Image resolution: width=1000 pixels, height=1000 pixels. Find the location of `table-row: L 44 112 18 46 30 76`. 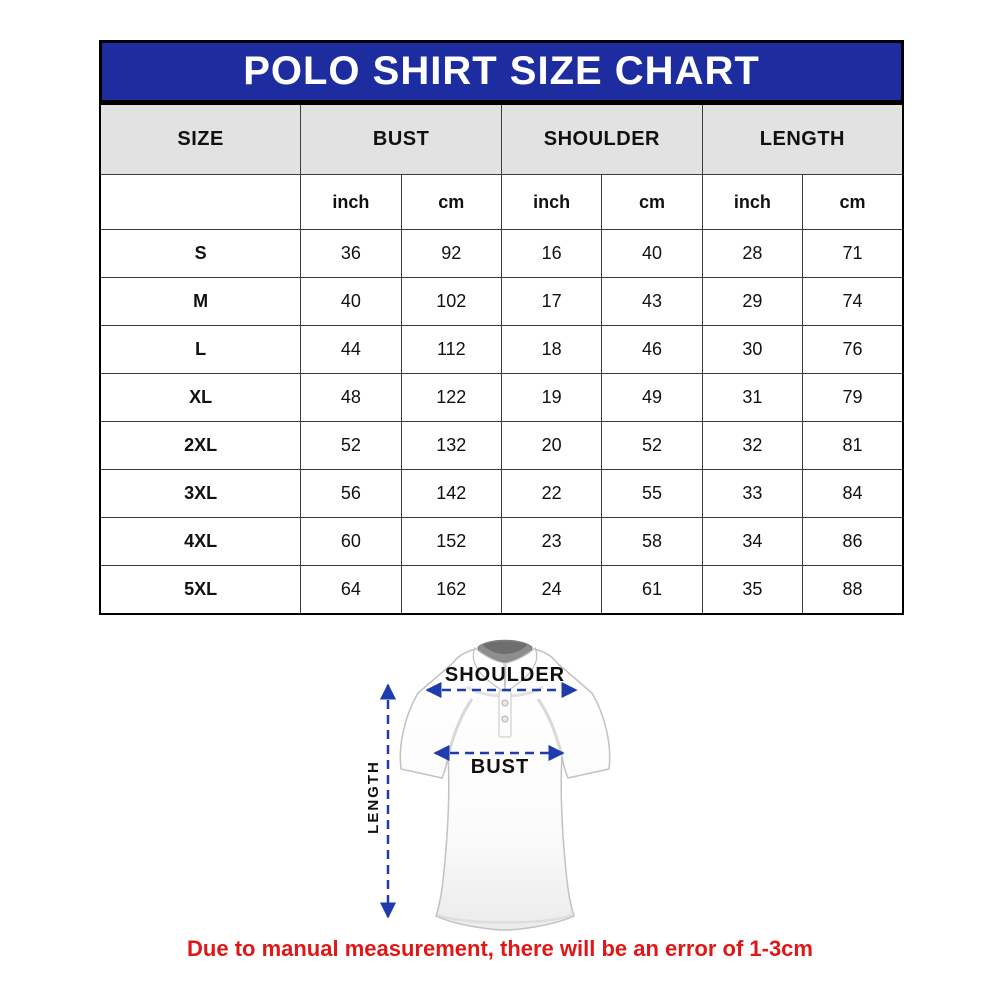

table-row: L 44 112 18 46 30 76 is located at coordinates (501, 349).